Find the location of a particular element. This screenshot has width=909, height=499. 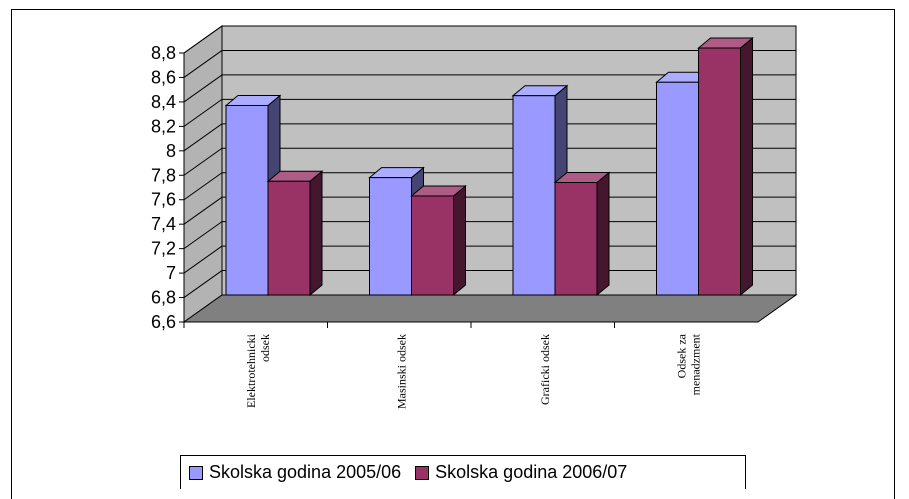

chart-side-wall is located at coordinates (203, 174).